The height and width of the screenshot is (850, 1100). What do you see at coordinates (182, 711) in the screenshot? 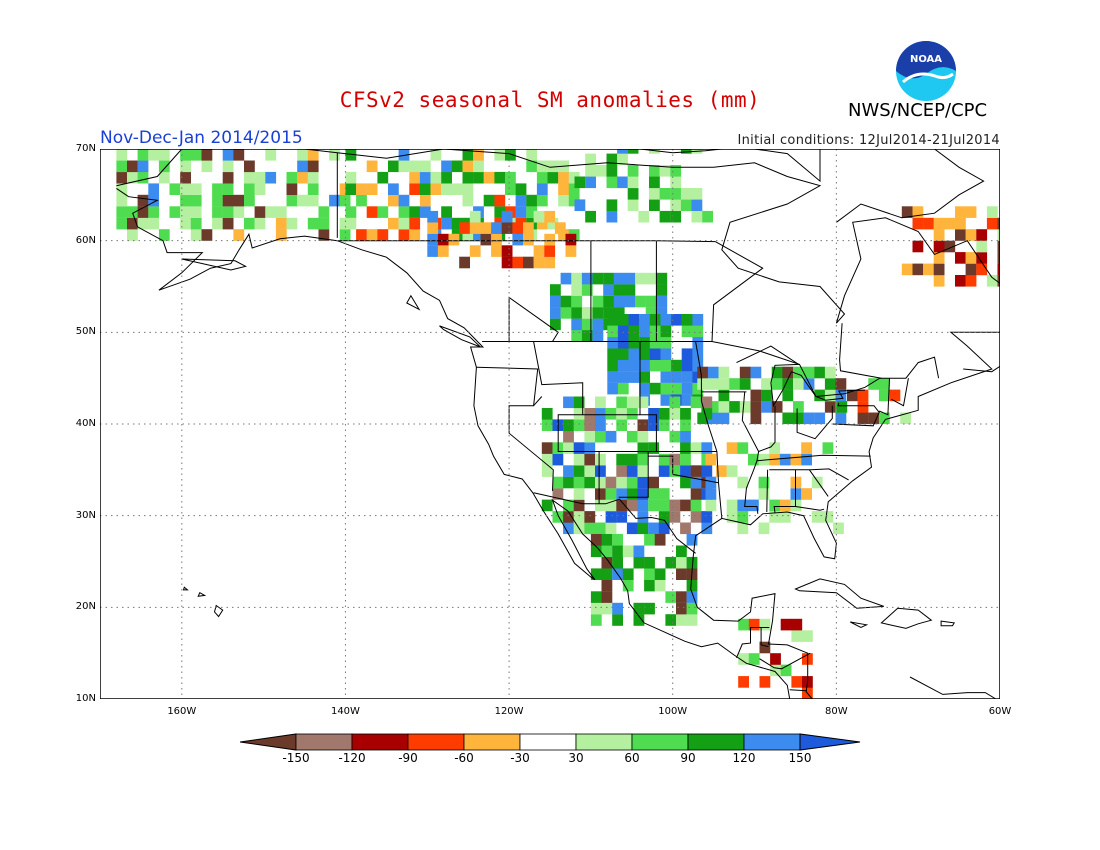
I see `lon-label: 160W` at bounding box center [182, 711].